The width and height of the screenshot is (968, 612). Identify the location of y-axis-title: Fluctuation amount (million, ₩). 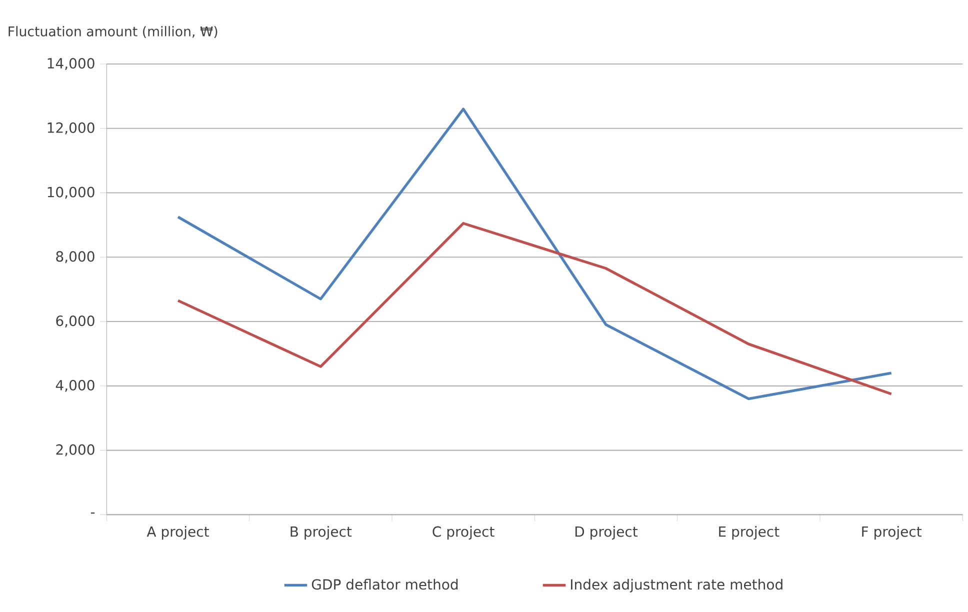
(113, 32).